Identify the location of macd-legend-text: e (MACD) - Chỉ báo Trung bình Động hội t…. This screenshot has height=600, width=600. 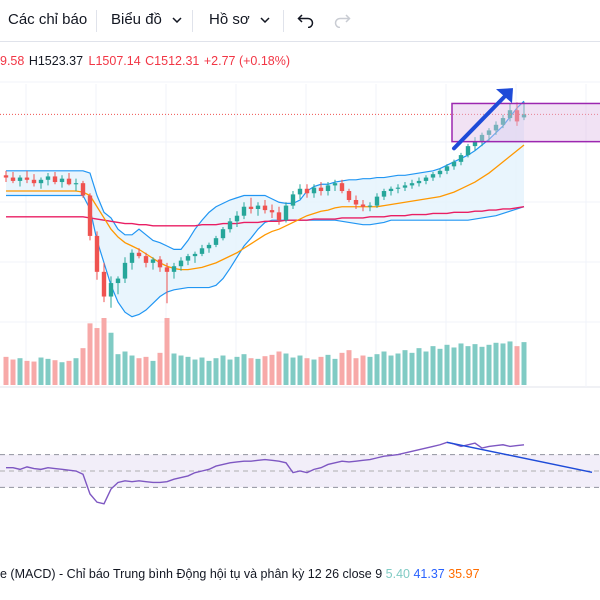
(191, 574).